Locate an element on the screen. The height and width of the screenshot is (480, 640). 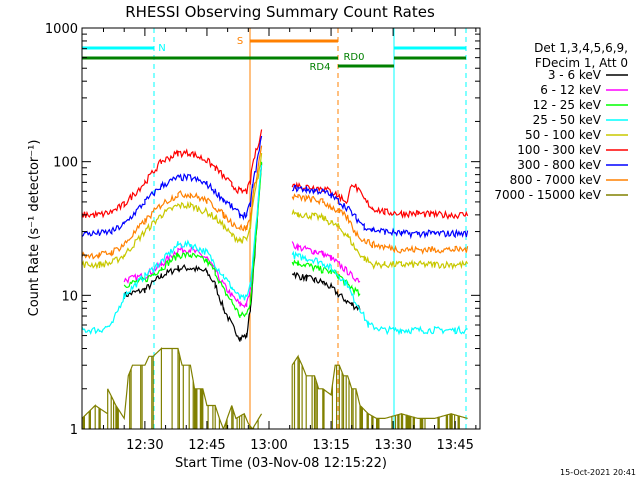
legend-header: Det 1,3,4,5,6,9, is located at coordinates (581, 48).